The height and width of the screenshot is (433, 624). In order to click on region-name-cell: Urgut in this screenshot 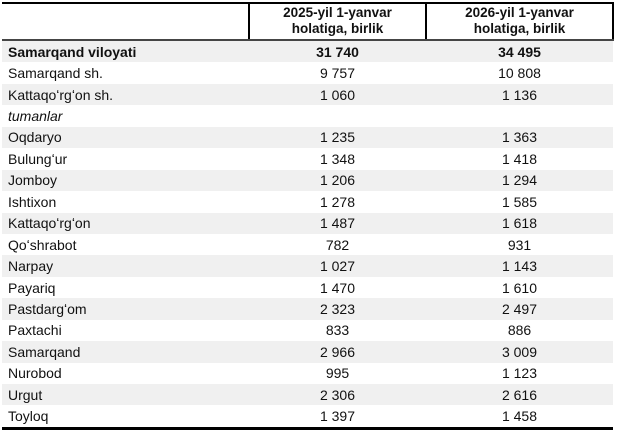, I will do `click(125, 395)`.